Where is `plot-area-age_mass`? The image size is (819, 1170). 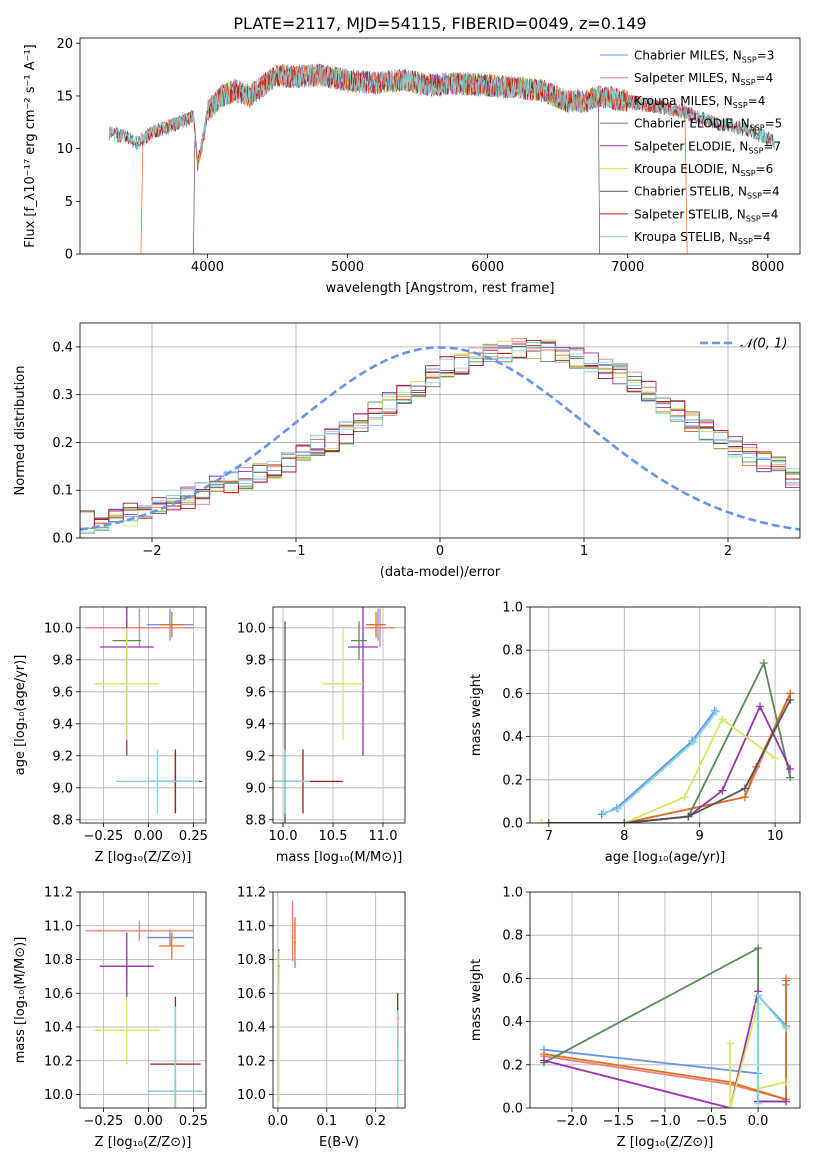
plot-area-age_mass is located at coordinates (339, 715).